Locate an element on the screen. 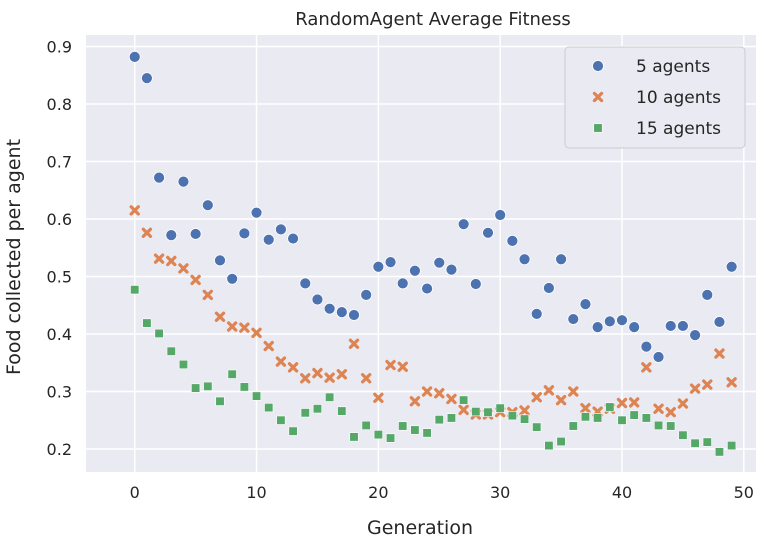 This screenshot has width=766, height=546. y-axis-label: Food collected per agent is located at coordinates (14, 257).